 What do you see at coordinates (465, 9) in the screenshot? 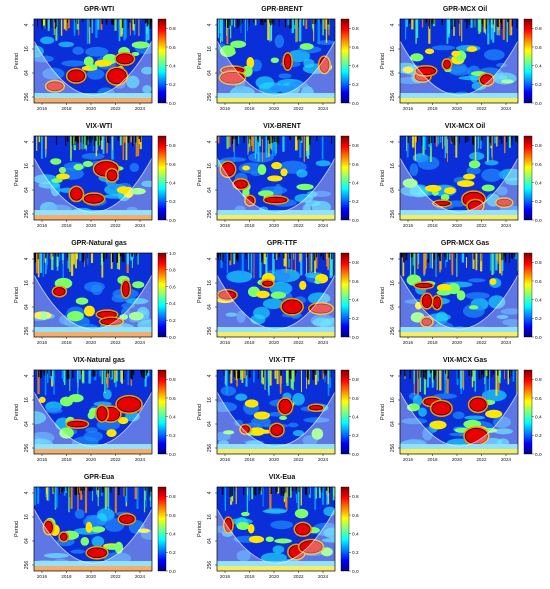
I see `panel-title: GPR-MCX Oil` at bounding box center [465, 9].